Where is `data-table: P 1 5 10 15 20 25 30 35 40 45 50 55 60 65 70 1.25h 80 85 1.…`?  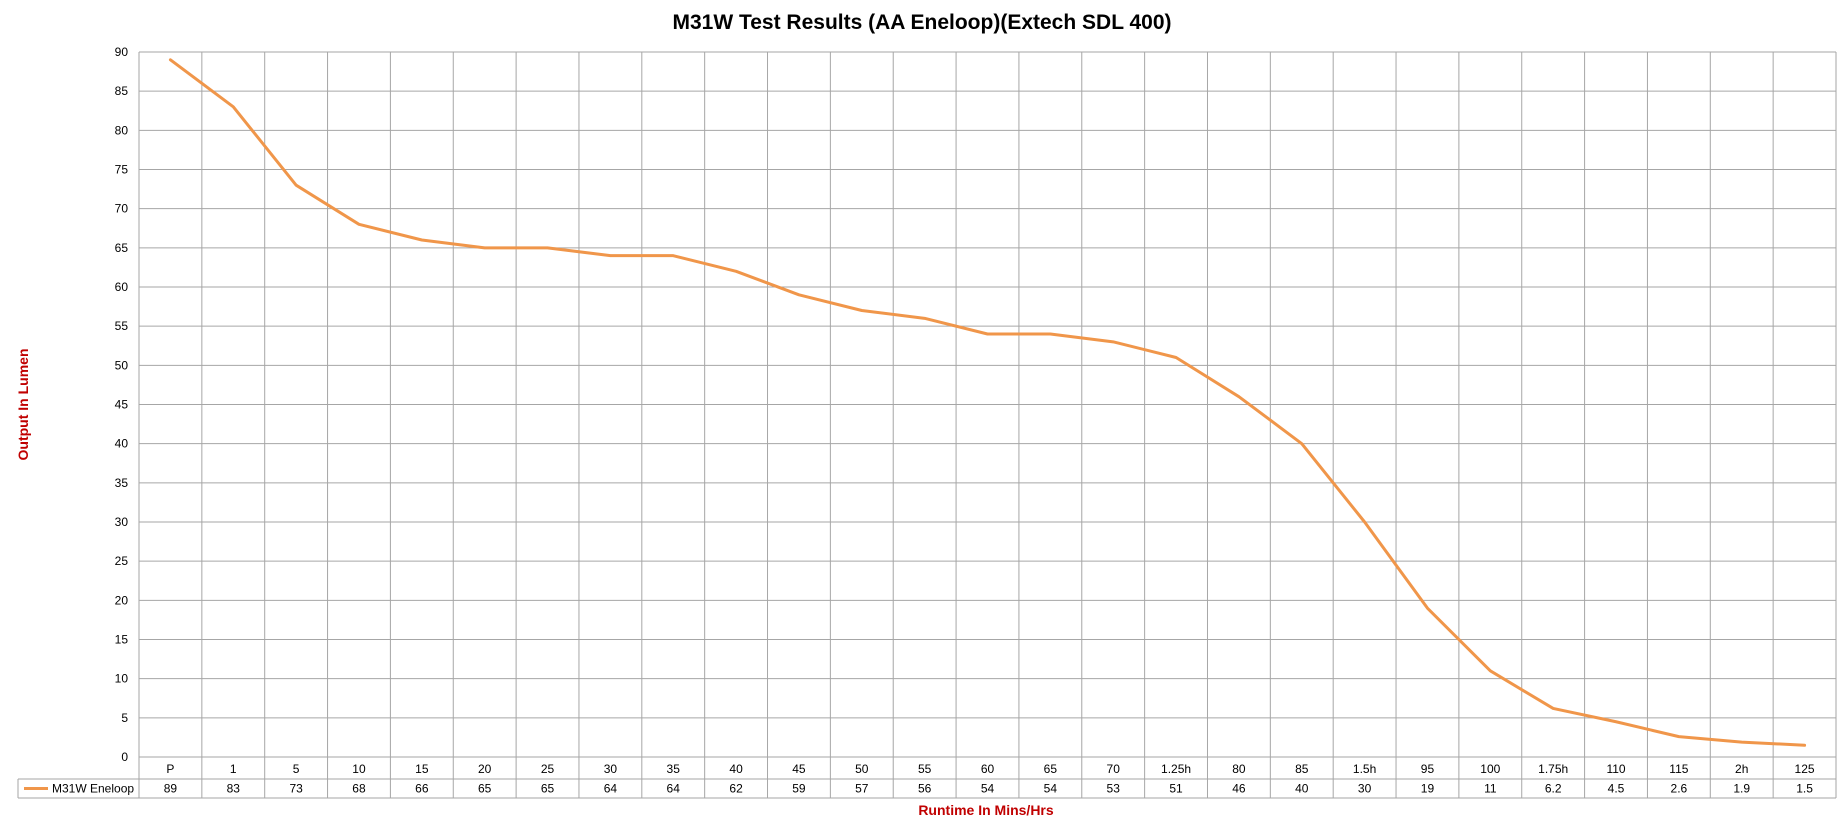 data-table: P 1 5 10 15 20 25 30 35 40 45 50 55 60 65 70 1.25h 80 85 1.… is located at coordinates (926, 780).